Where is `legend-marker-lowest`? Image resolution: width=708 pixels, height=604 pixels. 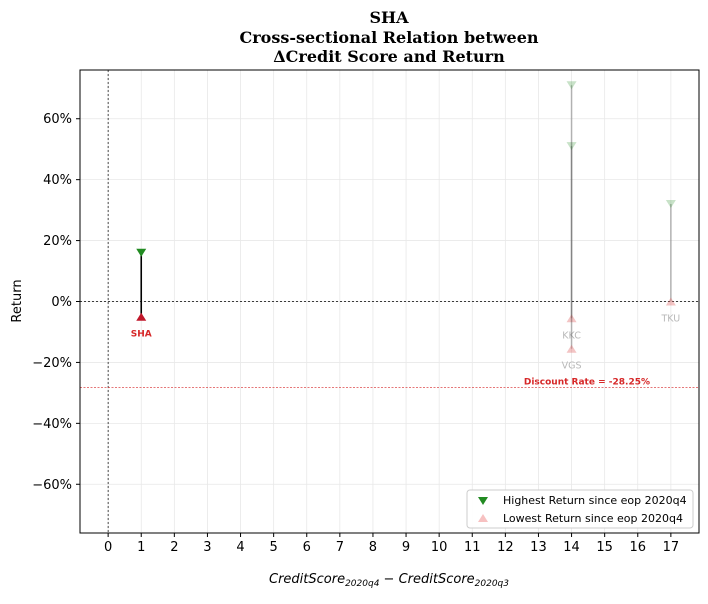 legend-marker-lowest is located at coordinates (483, 518).